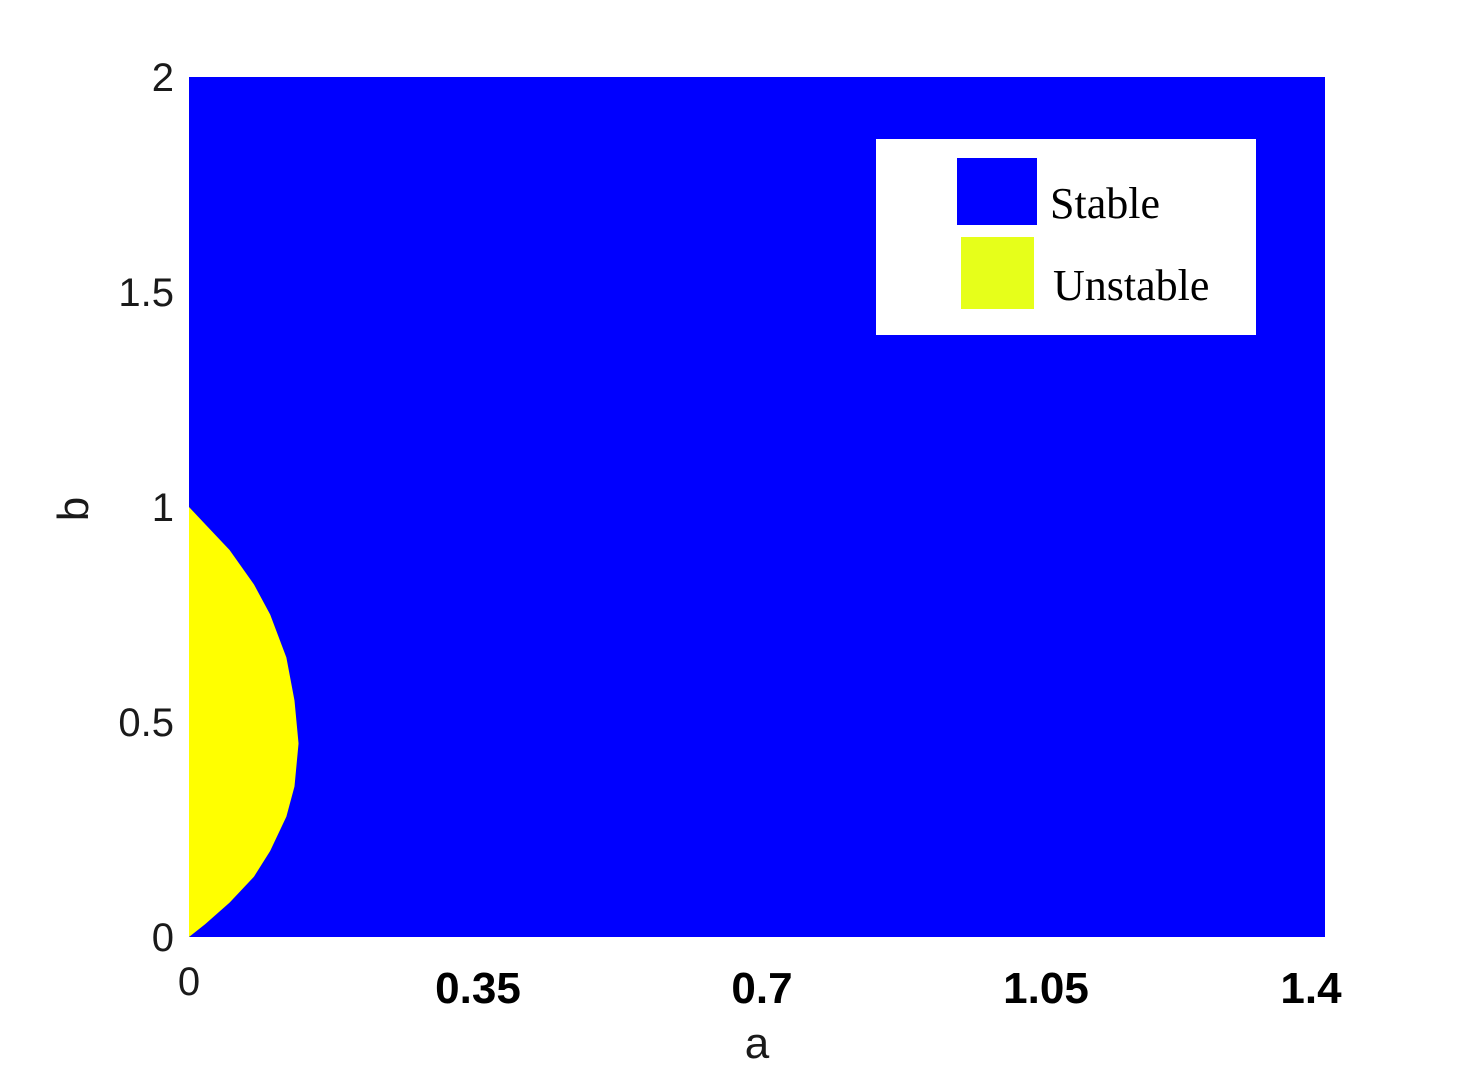 This screenshot has width=1462, height=1072. I want to click on y-tick-label: 0, so click(163, 938).